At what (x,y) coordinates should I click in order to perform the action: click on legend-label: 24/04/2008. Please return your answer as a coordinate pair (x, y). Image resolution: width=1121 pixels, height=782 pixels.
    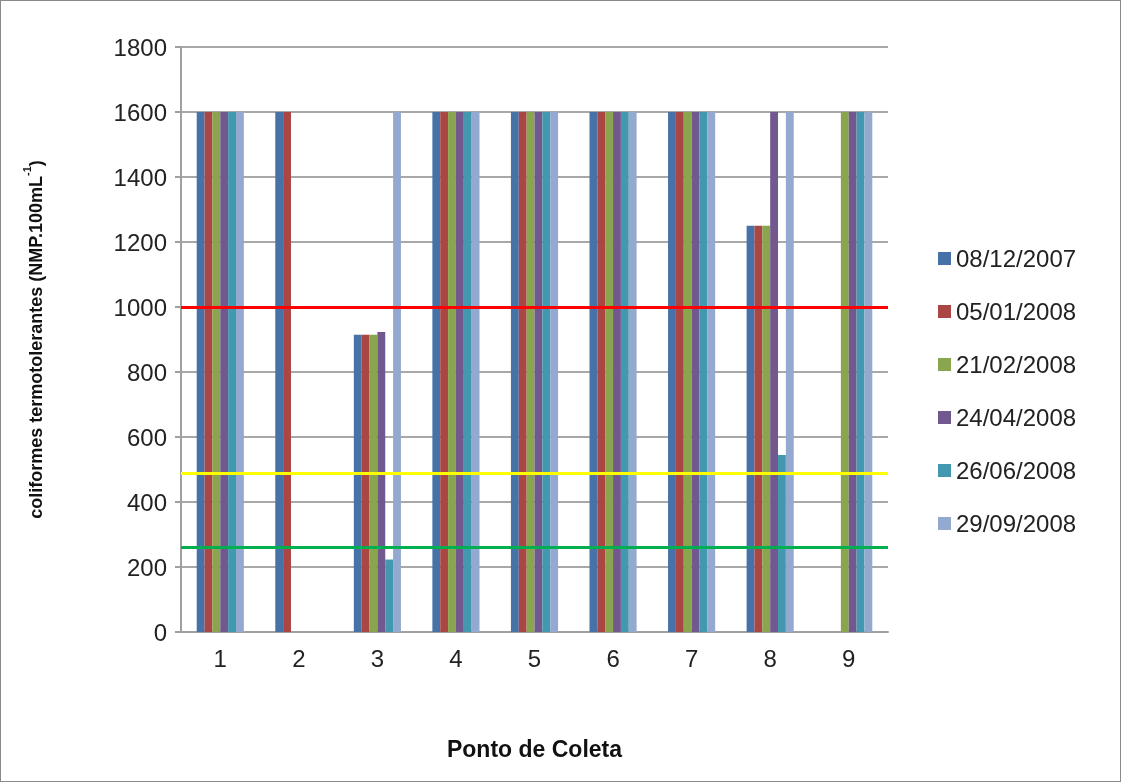
    Looking at the image, I should click on (1016, 417).